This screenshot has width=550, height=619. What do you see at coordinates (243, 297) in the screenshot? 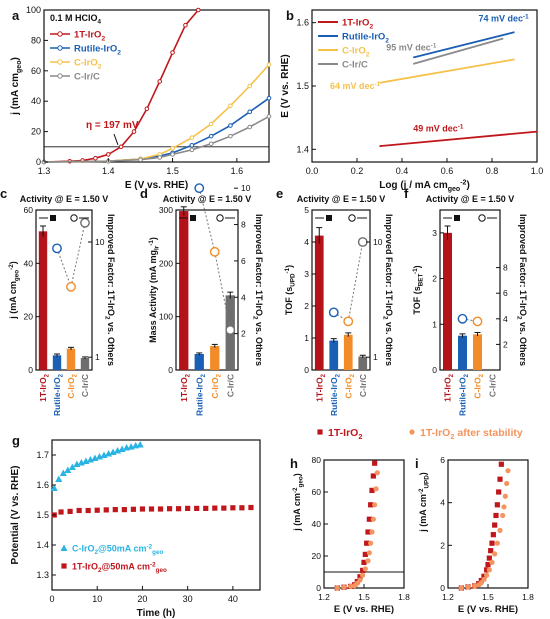
I see `right-tick-label: 4` at bounding box center [243, 297].